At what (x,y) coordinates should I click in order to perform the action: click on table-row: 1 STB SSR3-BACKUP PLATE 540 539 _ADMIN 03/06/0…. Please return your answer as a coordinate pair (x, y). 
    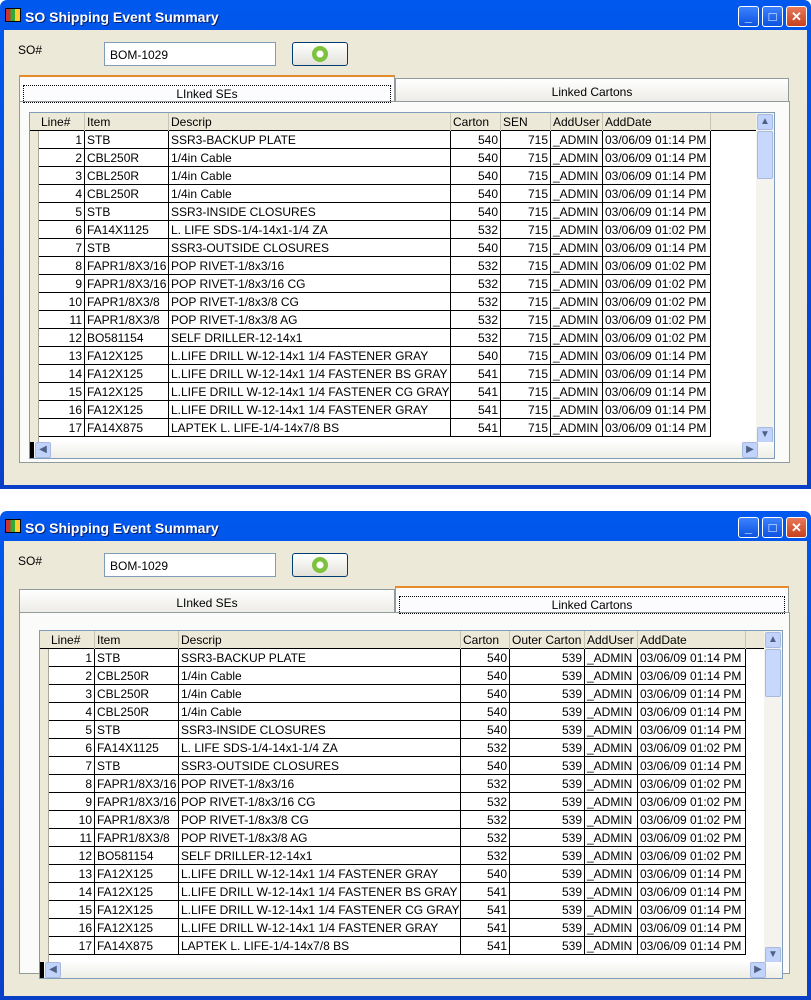
    Looking at the image, I should click on (403, 658).